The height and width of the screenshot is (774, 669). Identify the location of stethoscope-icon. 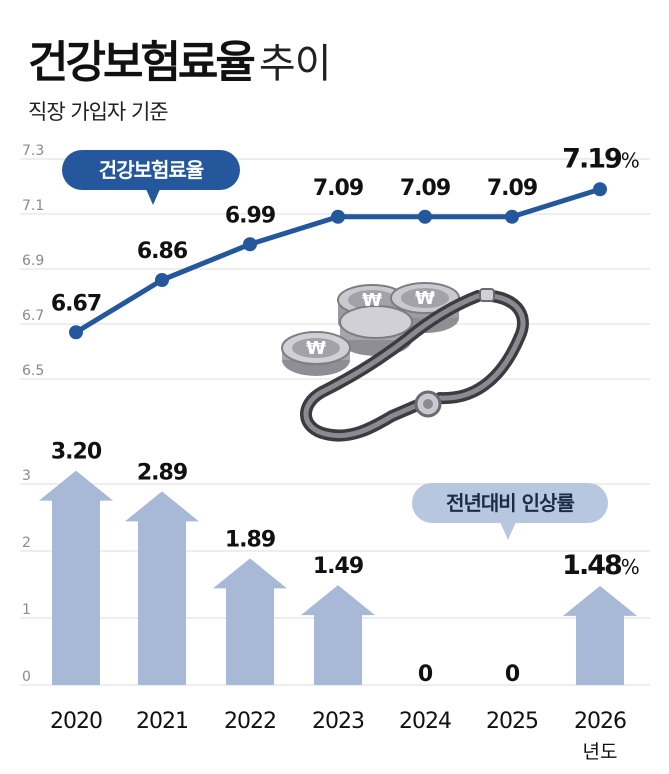
(414, 365).